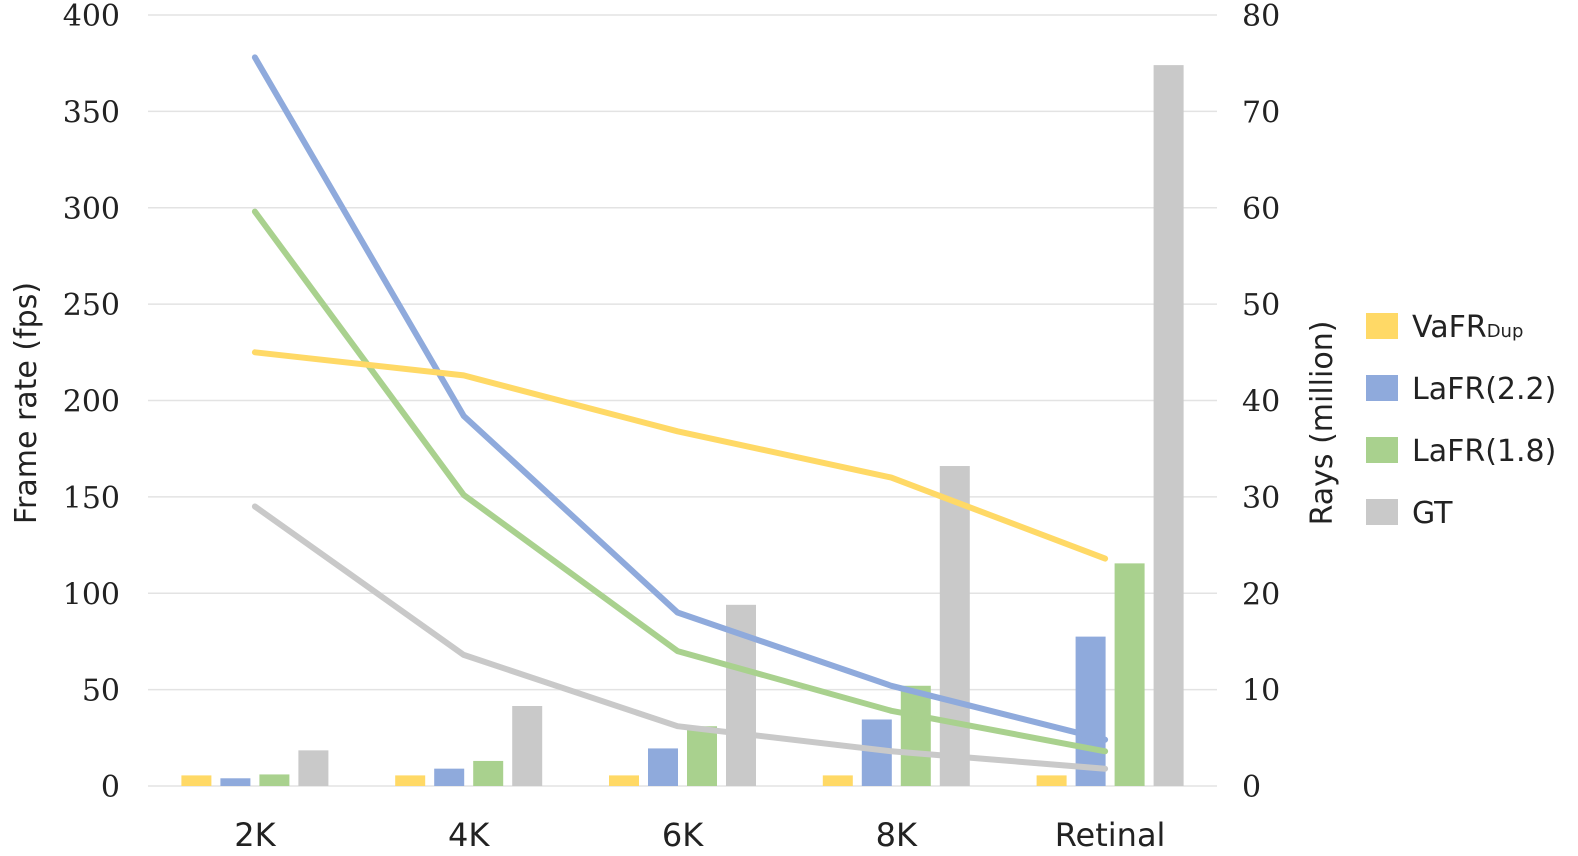 This screenshot has width=1578, height=856. What do you see at coordinates (1432, 513) in the screenshot?
I see `legend-label: GT` at bounding box center [1432, 513].